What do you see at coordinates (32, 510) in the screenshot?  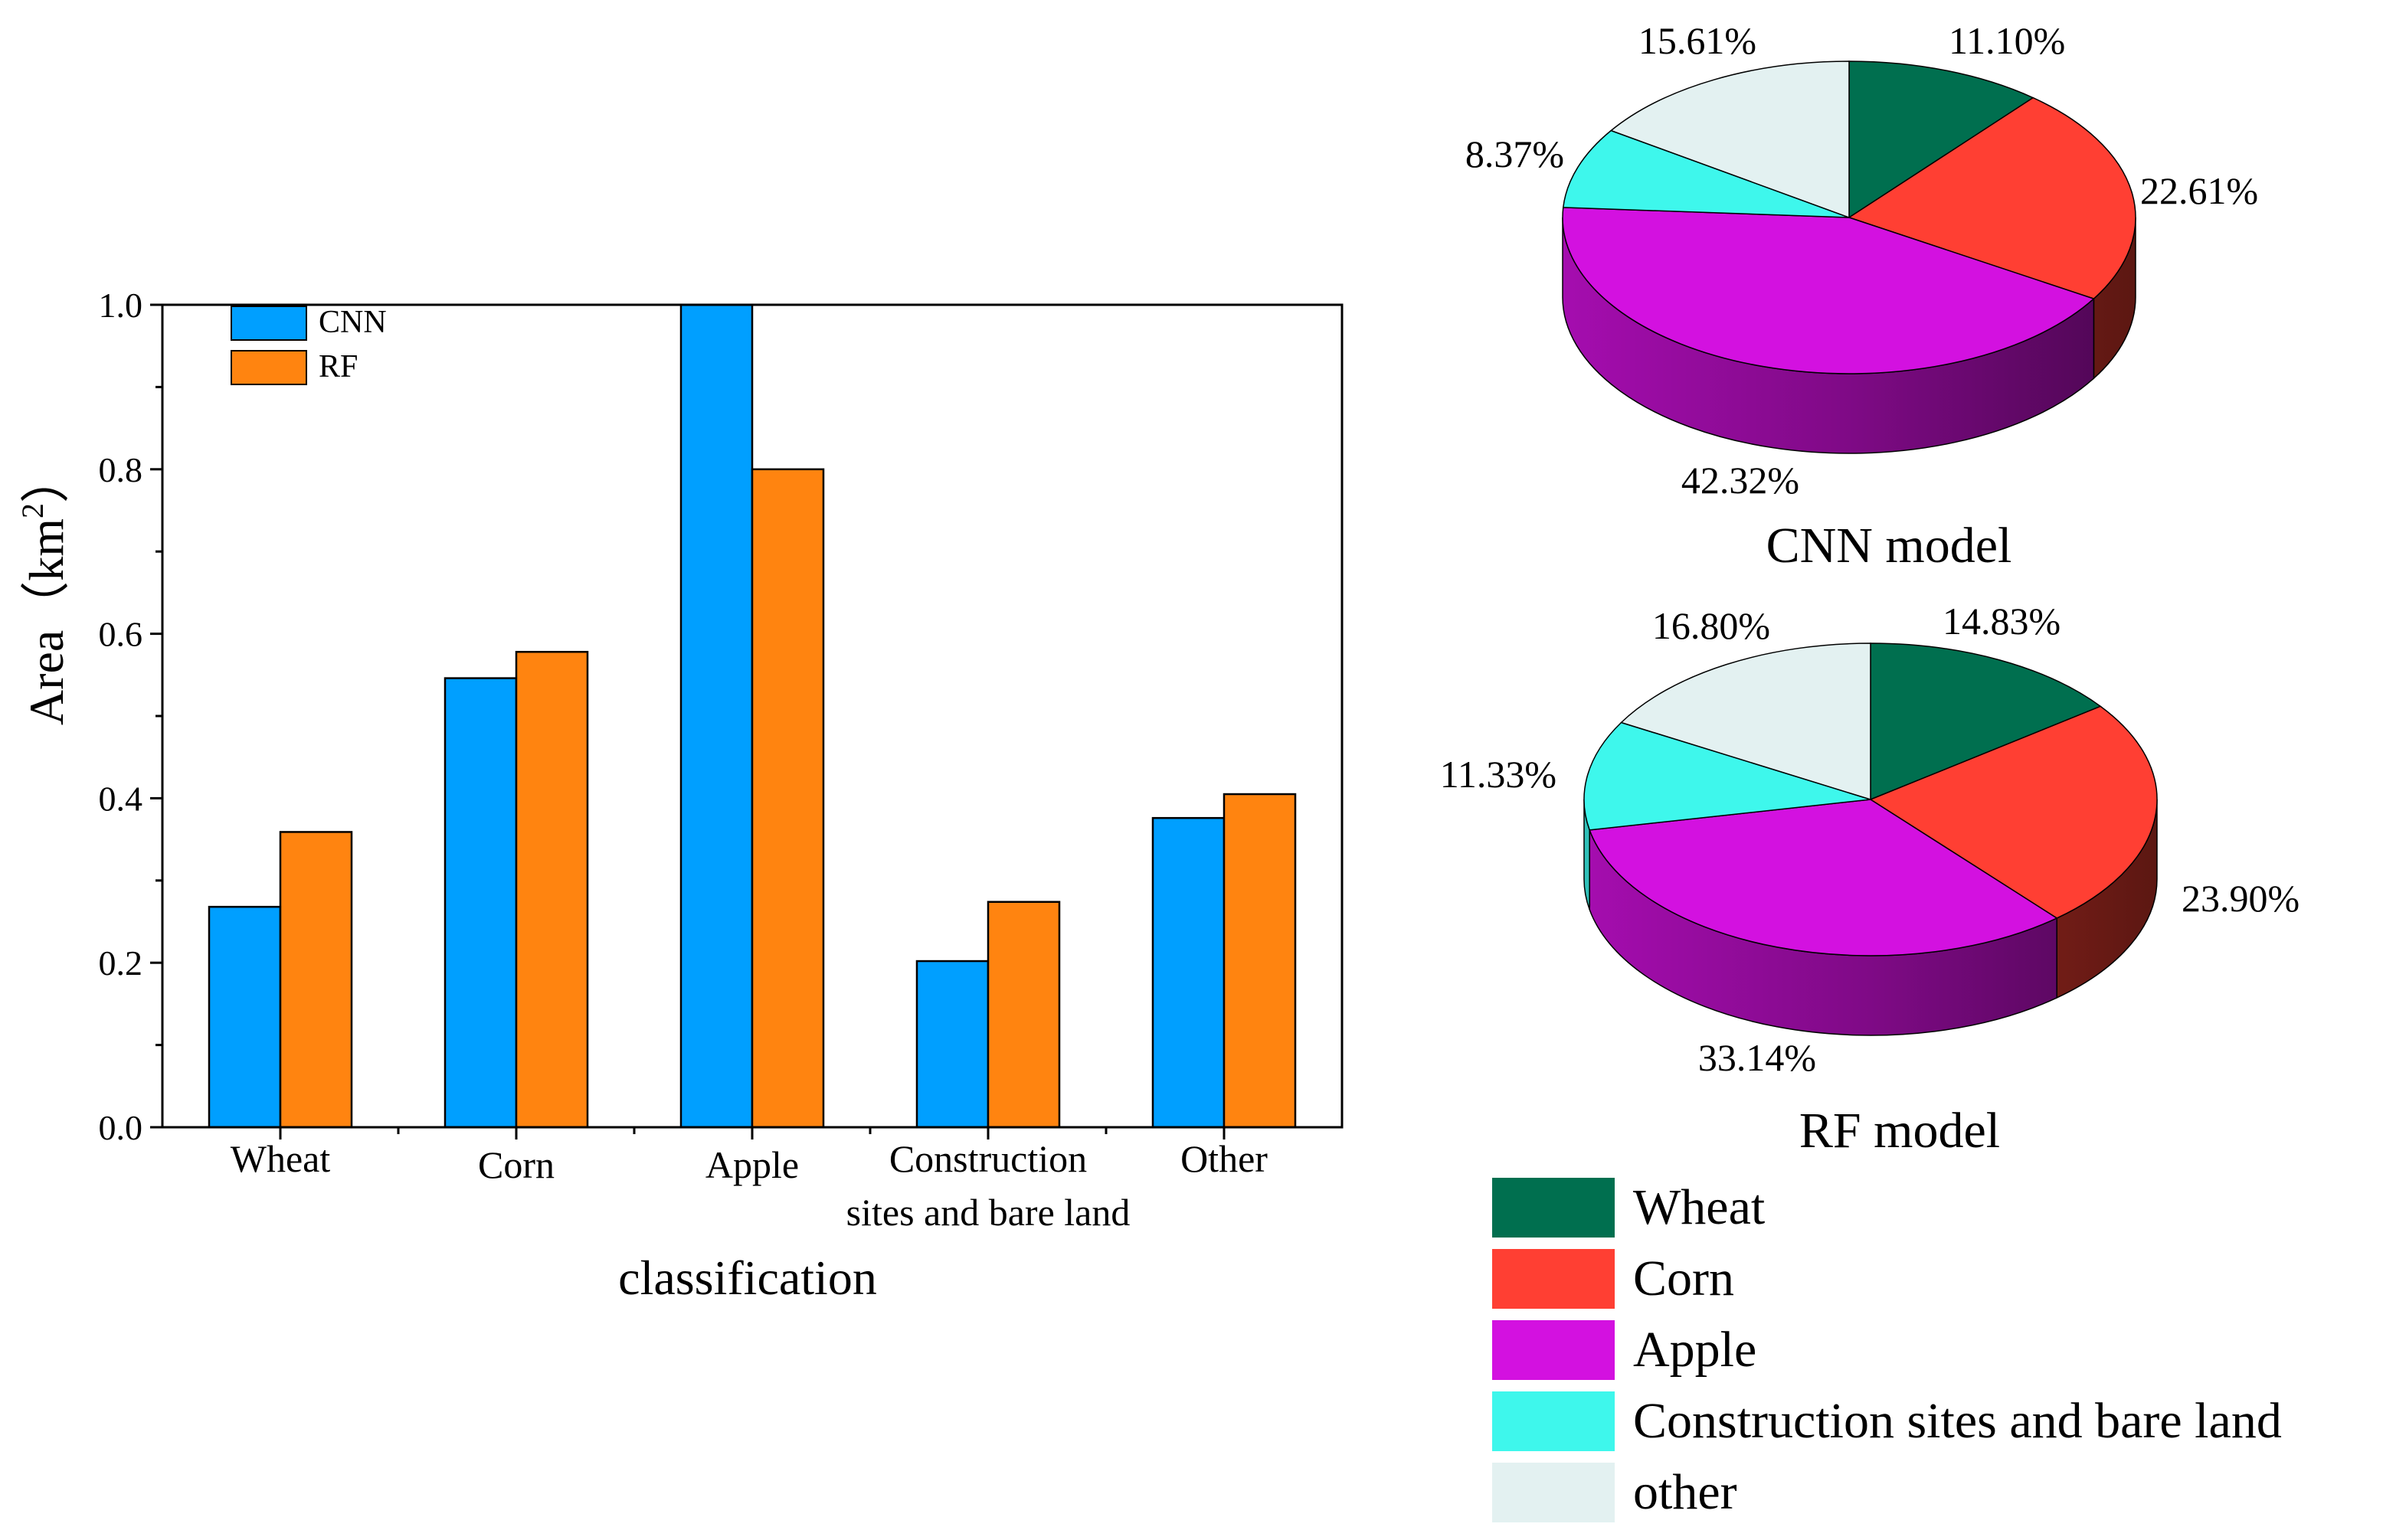 I see `y-axis-label-sup: 2` at bounding box center [32, 510].